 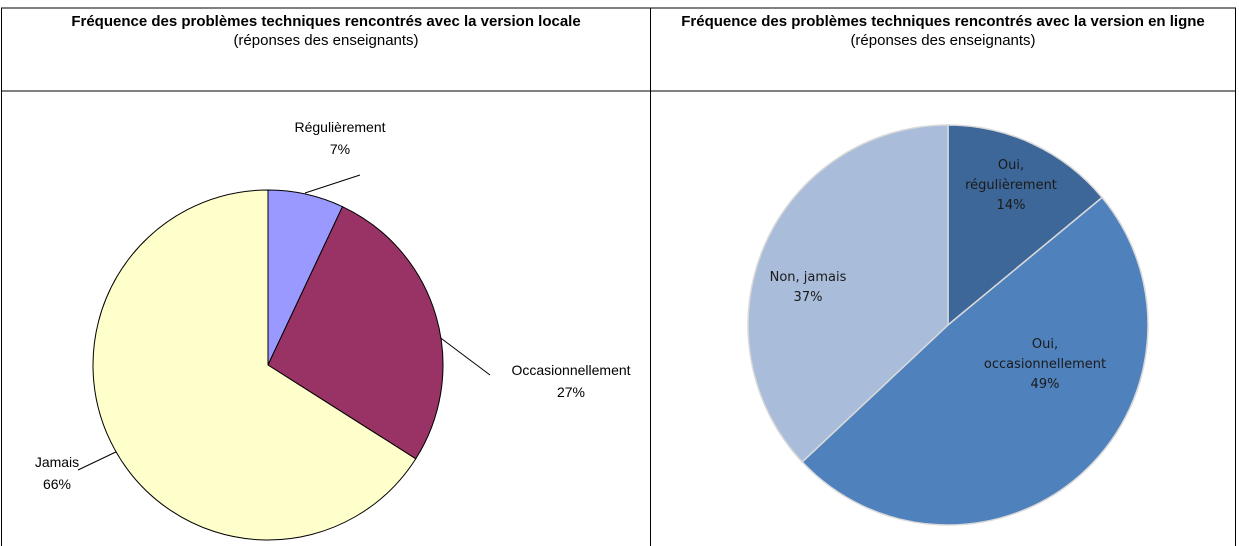 I want to click on category-label: Jamais, so click(x=57, y=462).